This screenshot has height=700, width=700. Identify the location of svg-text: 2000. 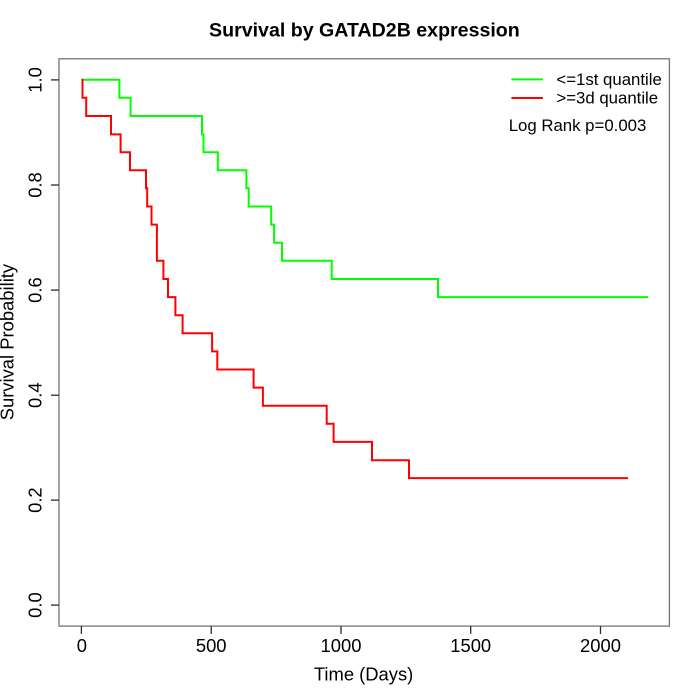
(600, 645).